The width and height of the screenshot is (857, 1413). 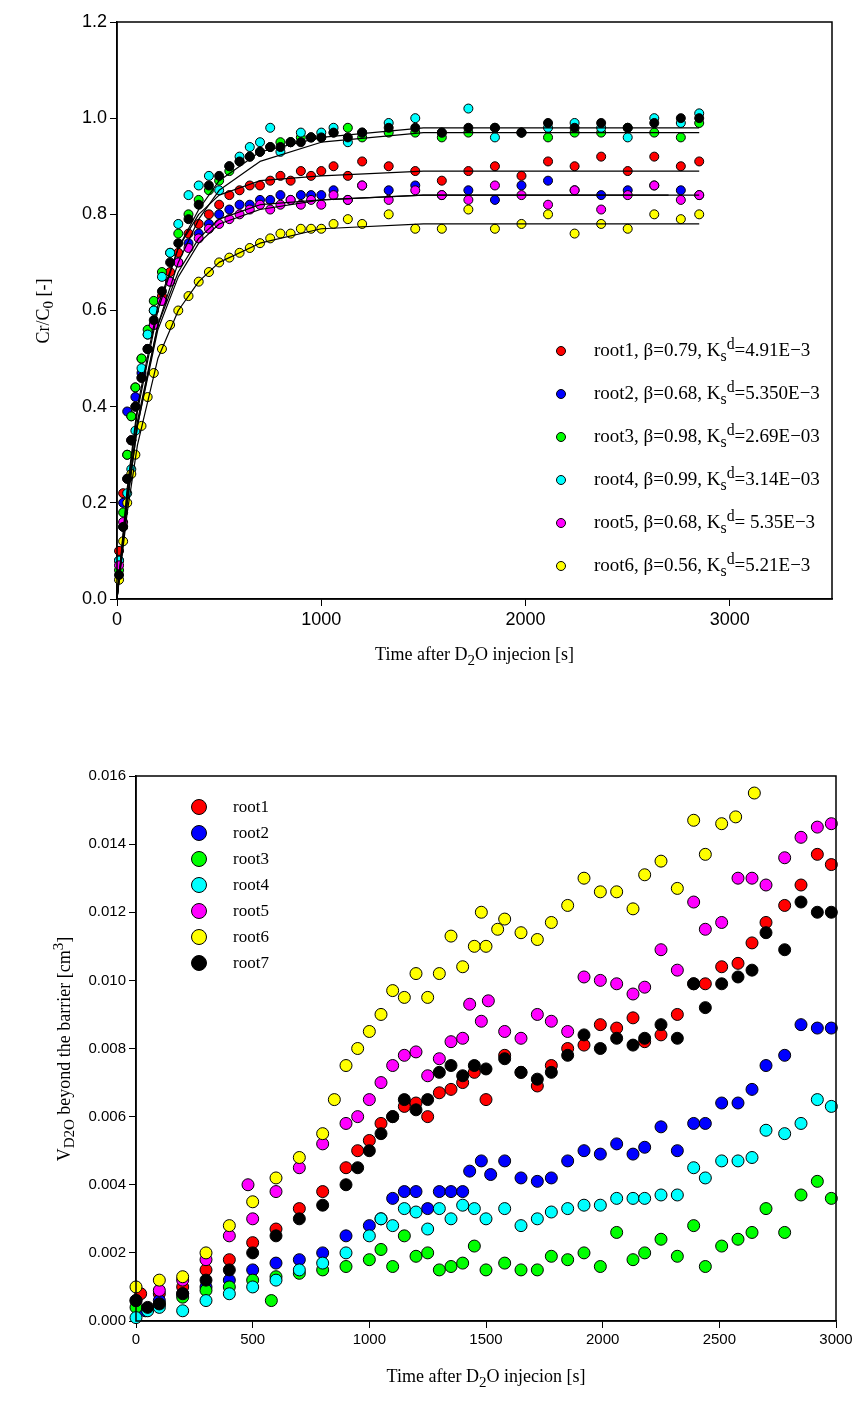 What do you see at coordinates (707, 393) in the screenshot?
I see `legend-label: root2, β=0.68, K$_{s}$$^{d}$=5.350E−3` at bounding box center [707, 393].